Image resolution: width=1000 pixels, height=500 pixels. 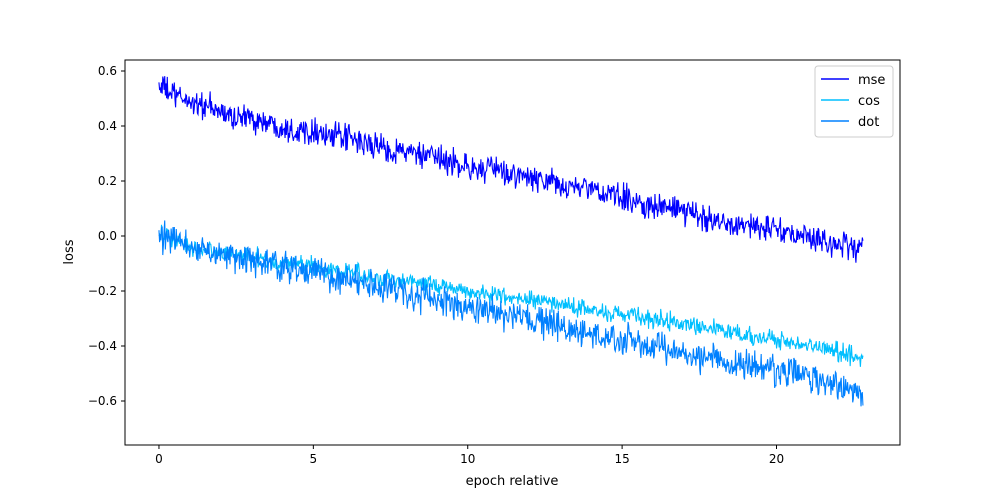 I want to click on y-tick-label: −0.4, so click(x=102, y=346).